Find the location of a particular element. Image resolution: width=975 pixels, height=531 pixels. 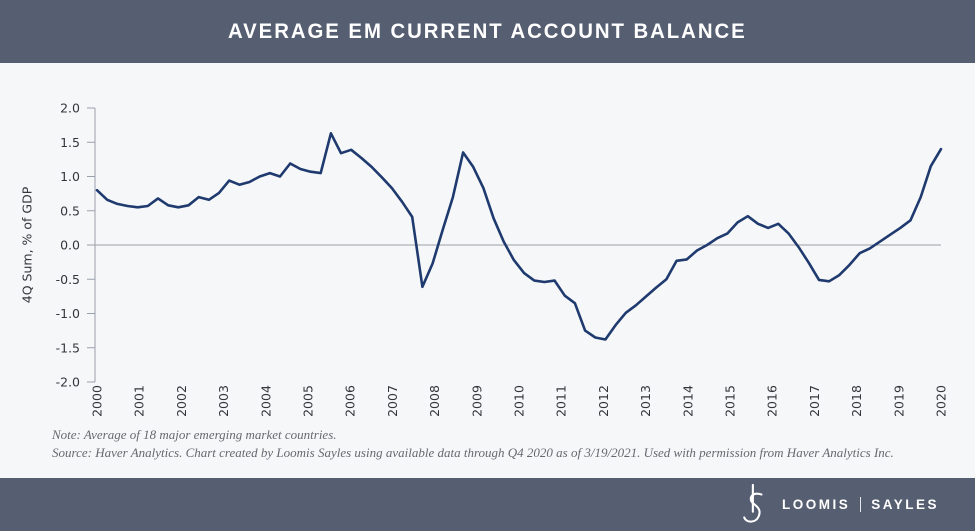

title-bar: AVERAGE EM CURRENT ACCOUNT BALANCE is located at coordinates (487, 31).